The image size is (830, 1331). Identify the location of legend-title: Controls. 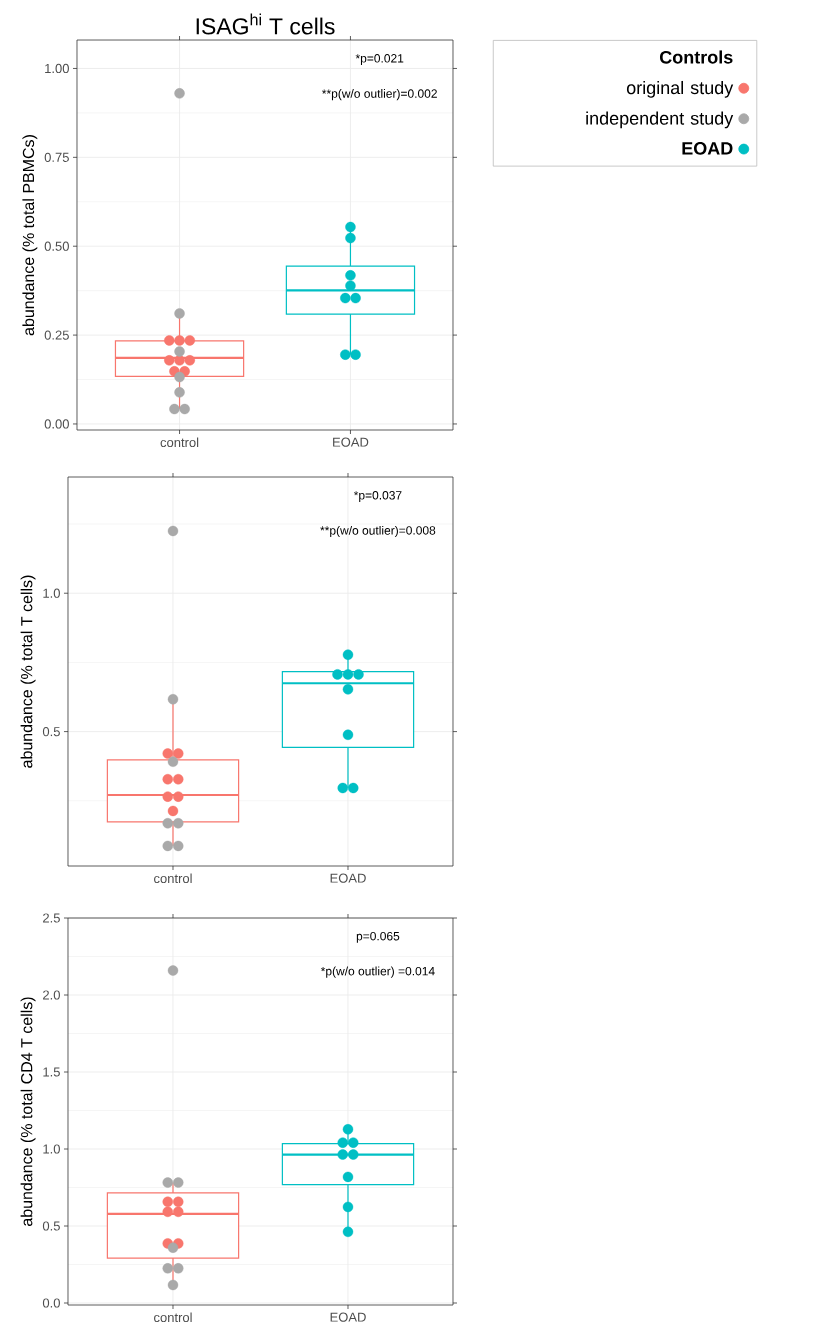
(696, 57).